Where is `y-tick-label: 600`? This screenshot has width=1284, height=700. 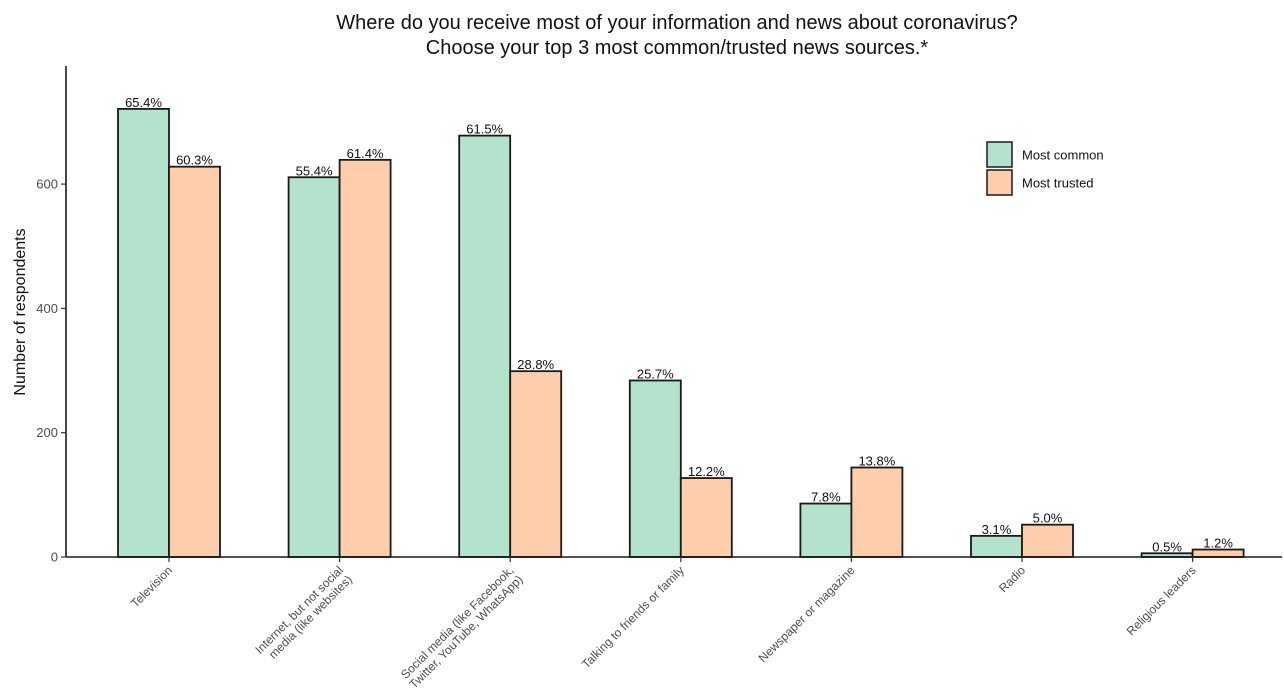 y-tick-label: 600 is located at coordinates (47, 184).